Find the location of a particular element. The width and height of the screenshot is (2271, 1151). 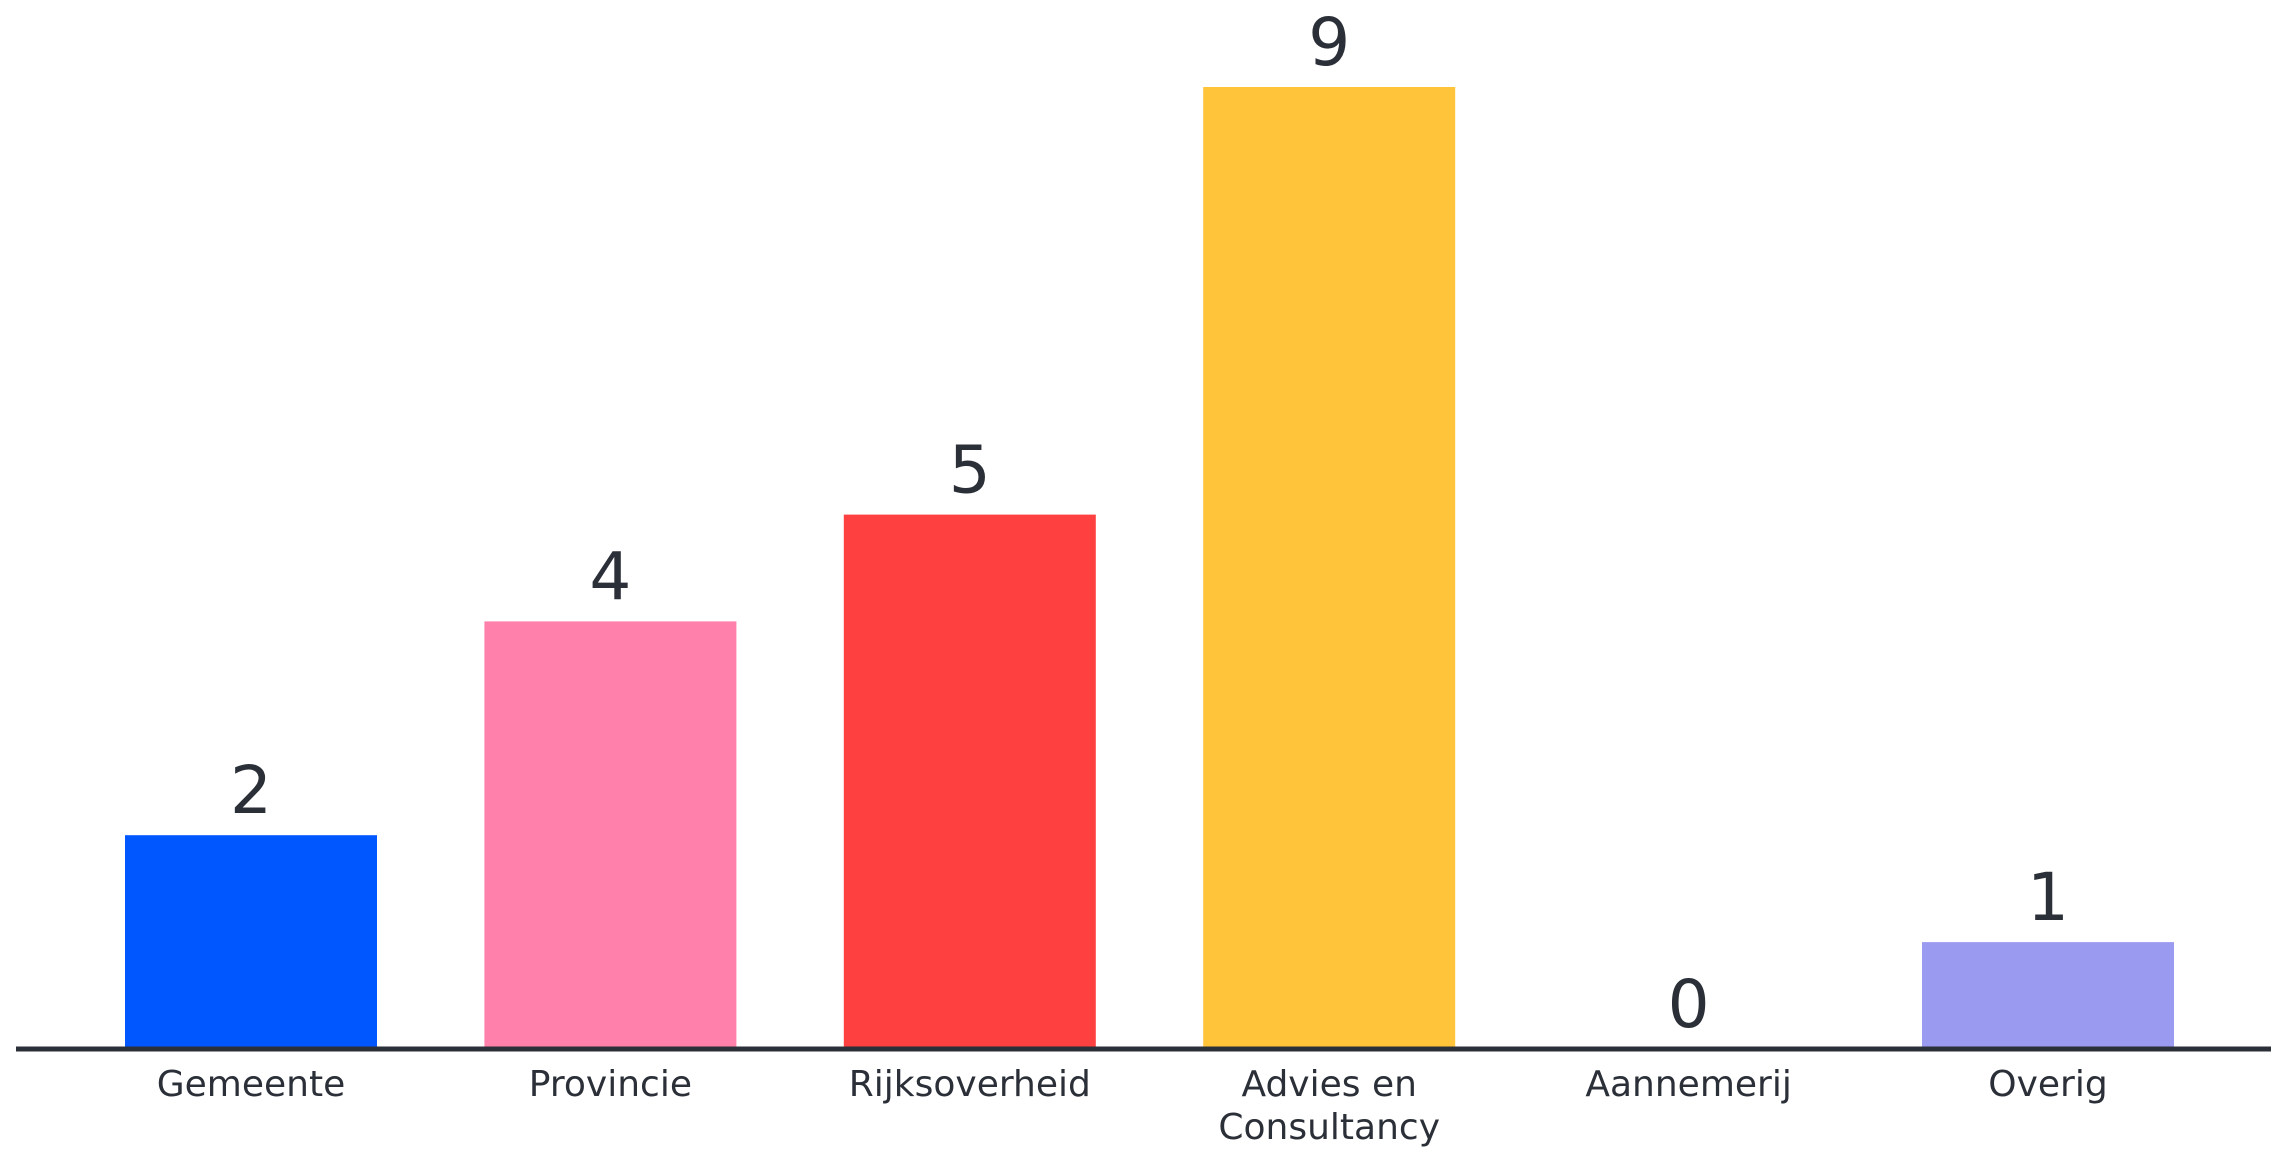

value-label-0: 2 is located at coordinates (251, 790).